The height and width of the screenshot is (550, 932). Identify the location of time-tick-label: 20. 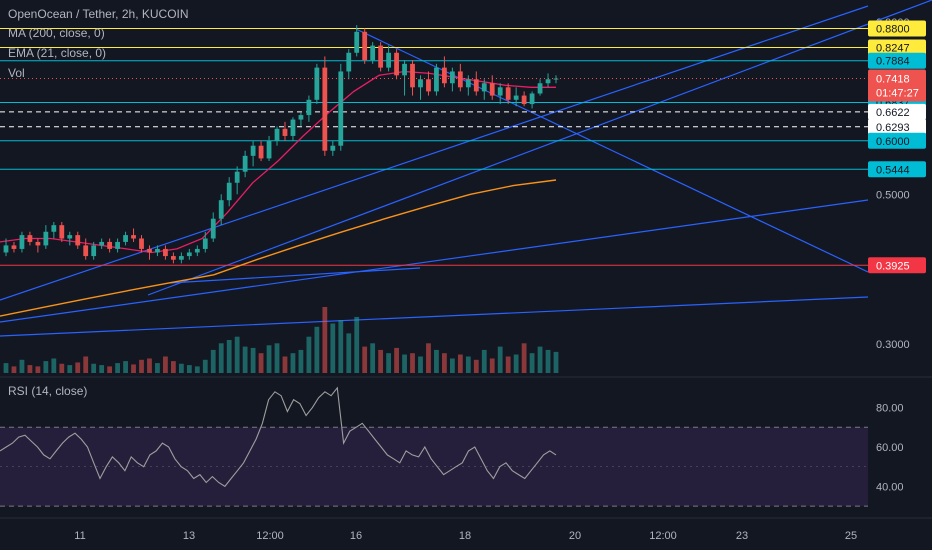
(575, 536).